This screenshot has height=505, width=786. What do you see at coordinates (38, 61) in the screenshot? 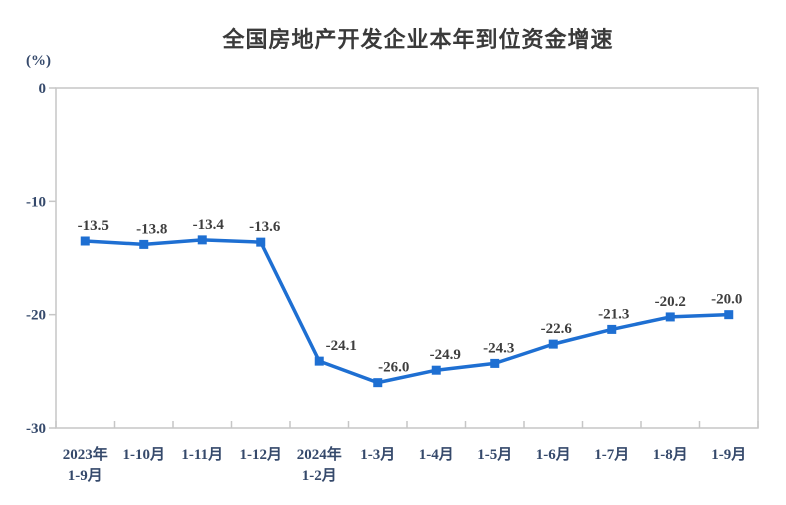
I see `y-axis-unit-label: (%)` at bounding box center [38, 61].